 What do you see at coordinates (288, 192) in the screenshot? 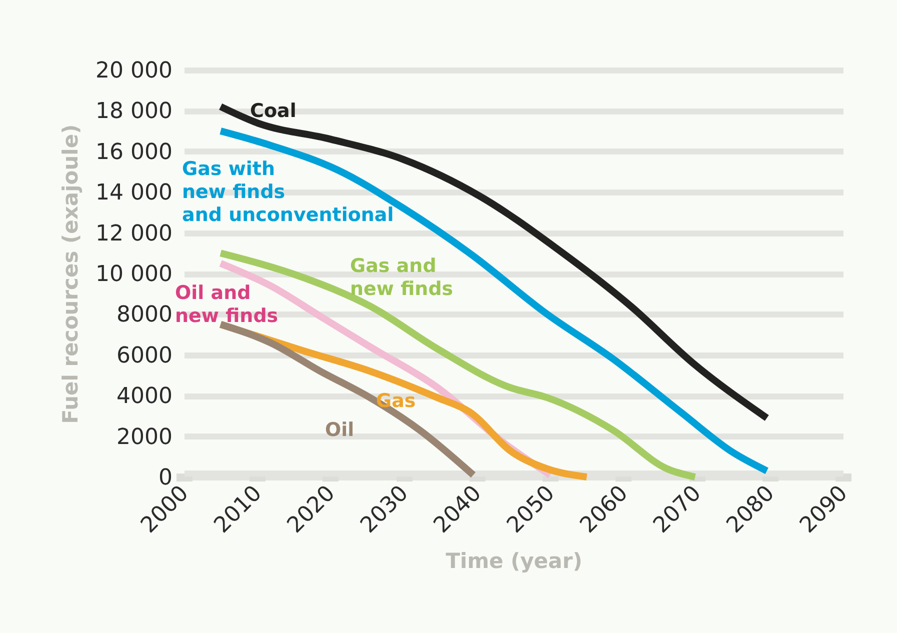
I see `series-label: Gas with new finds and unconventional` at bounding box center [288, 192].